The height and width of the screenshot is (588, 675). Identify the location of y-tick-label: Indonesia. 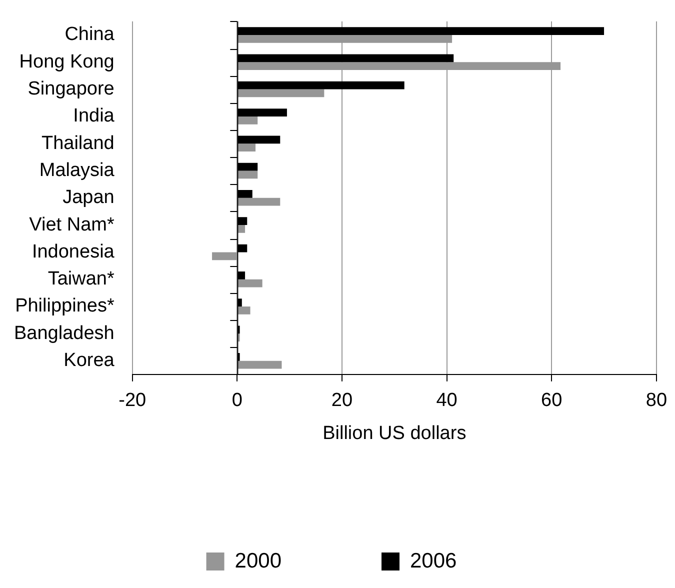
(73, 251).